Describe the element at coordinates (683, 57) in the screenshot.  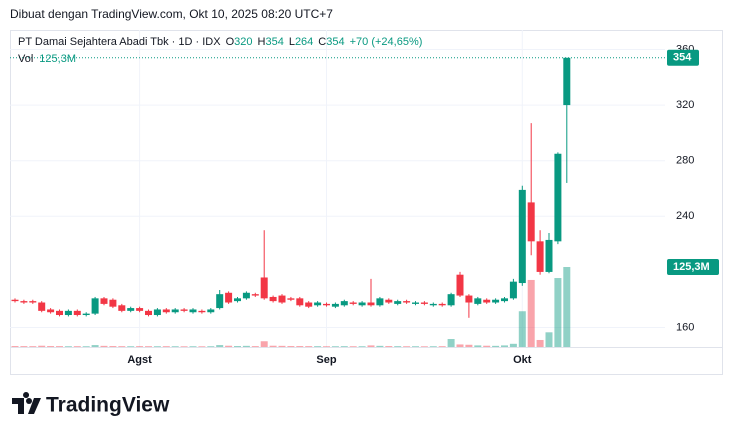
I see `last-price-box` at that location.